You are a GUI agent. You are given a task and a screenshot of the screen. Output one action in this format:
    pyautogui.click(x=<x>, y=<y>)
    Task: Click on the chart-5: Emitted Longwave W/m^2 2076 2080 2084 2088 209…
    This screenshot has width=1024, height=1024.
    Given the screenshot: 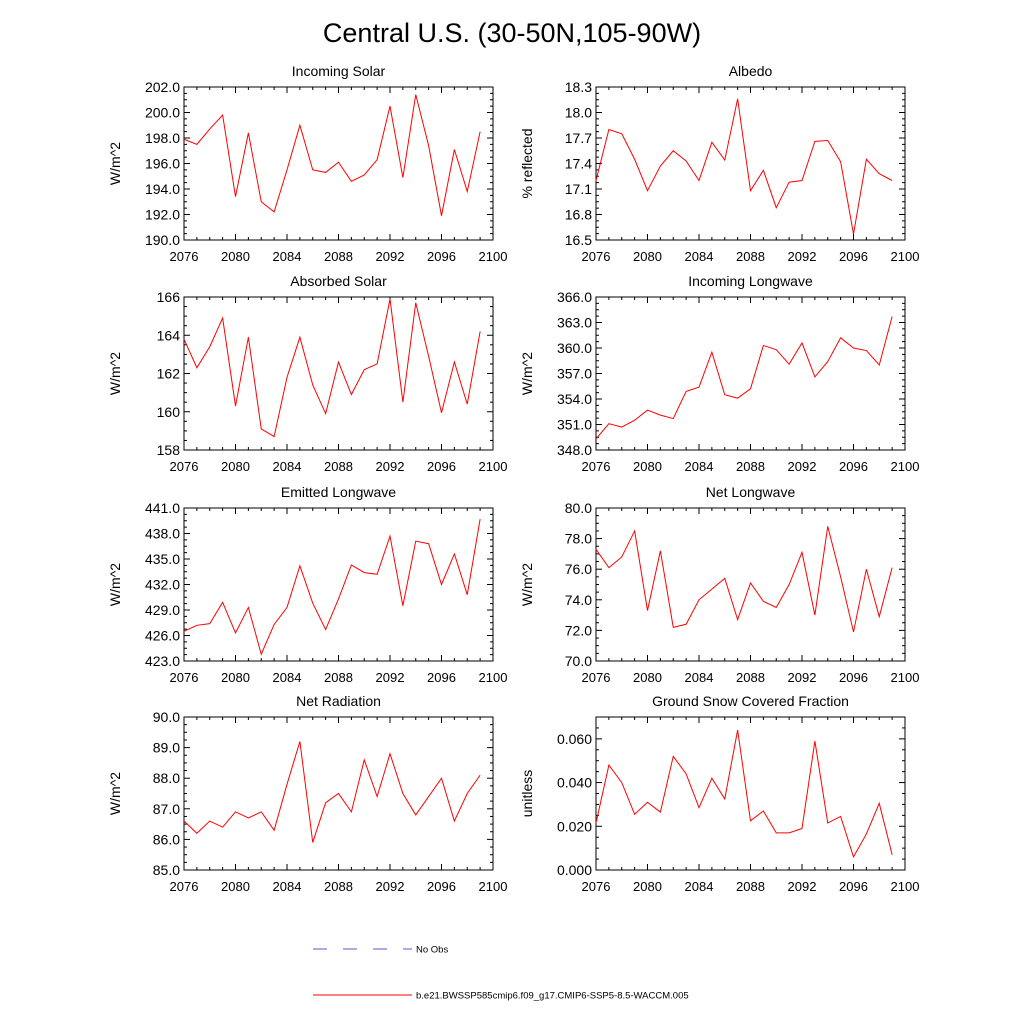 What is the action you would take?
    pyautogui.click(x=307, y=584)
    